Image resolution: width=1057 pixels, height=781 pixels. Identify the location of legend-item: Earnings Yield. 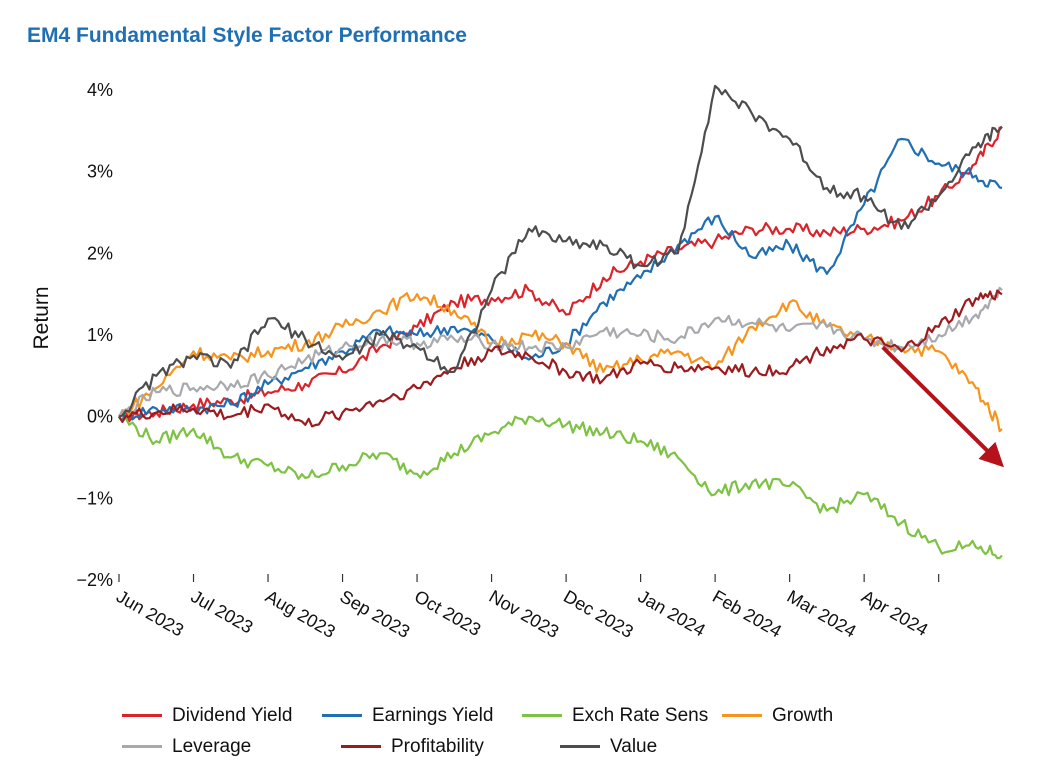
(422, 716).